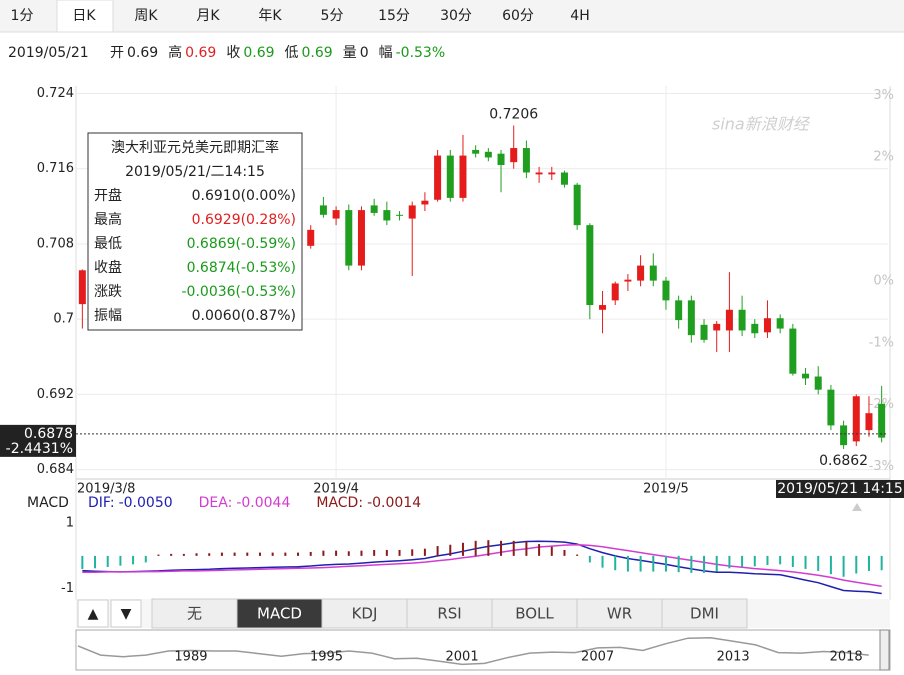 The image size is (904, 675). What do you see at coordinates (146, 503) in the screenshot?
I see `legend-value: -0.0050` at bounding box center [146, 503].